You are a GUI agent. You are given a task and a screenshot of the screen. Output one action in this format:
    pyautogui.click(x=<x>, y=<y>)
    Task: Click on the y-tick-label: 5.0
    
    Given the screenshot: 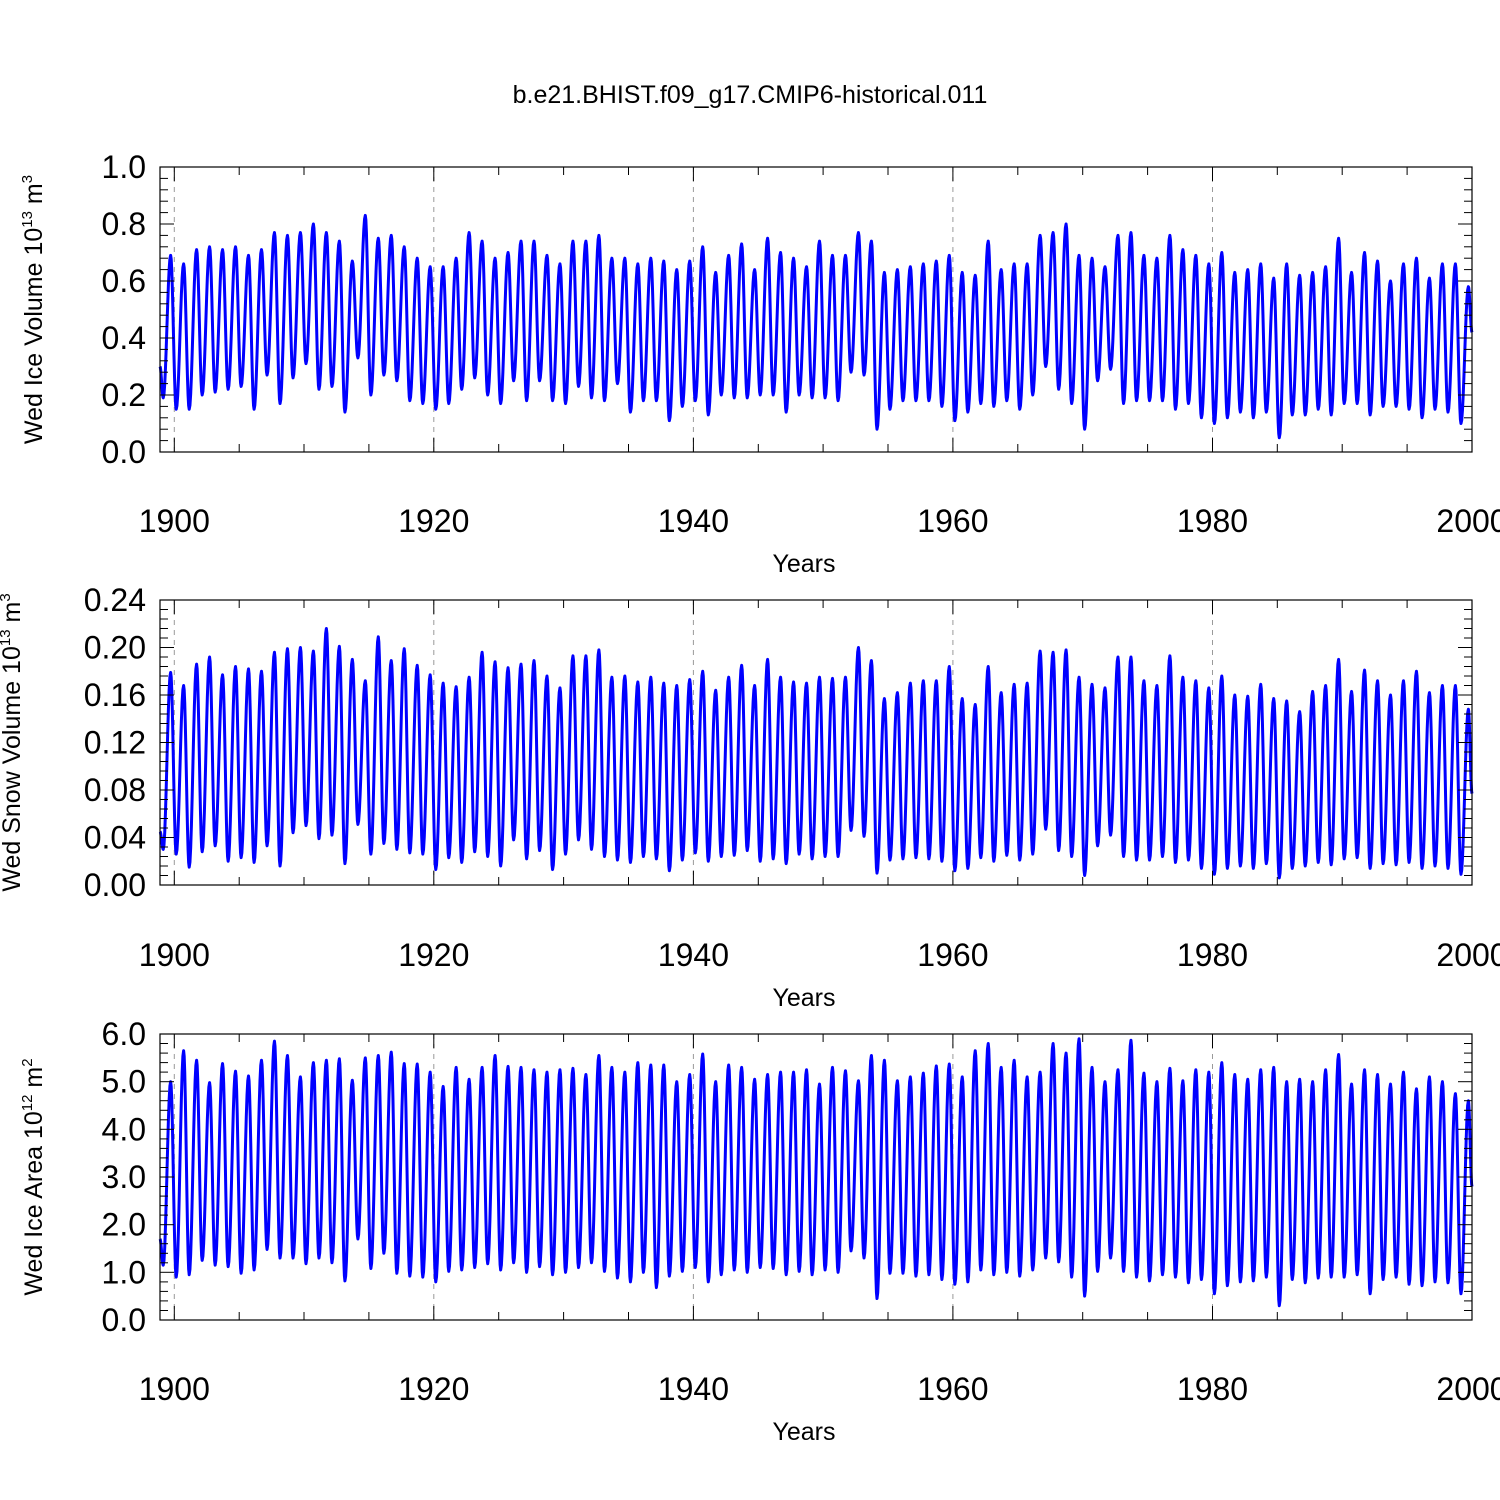 What is the action you would take?
    pyautogui.click(x=124, y=1082)
    